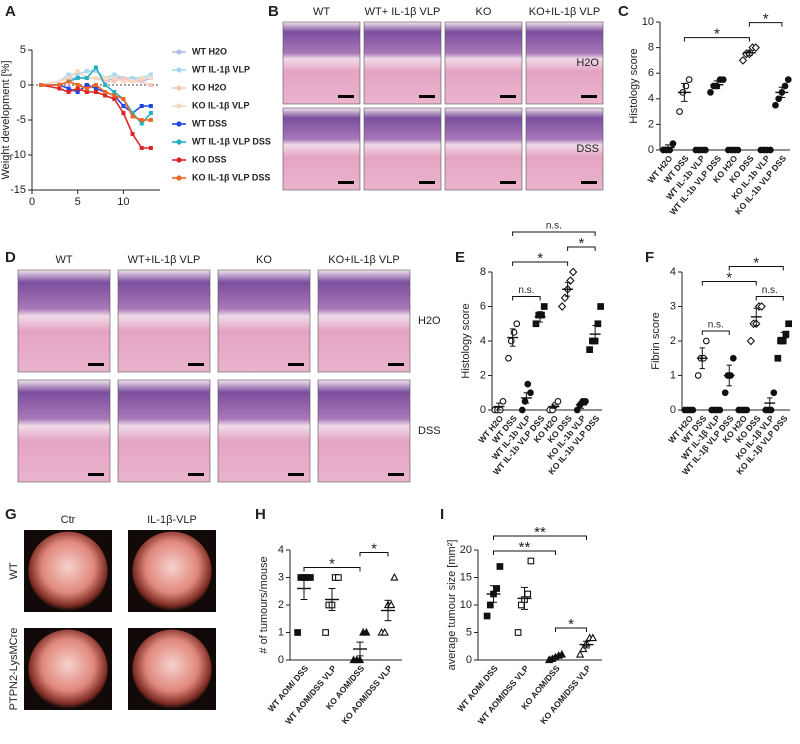 Image resolution: width=800 pixels, height=744 pixels. Describe the element at coordinates (273, 11) in the screenshot. I see `panel-label: B` at that location.